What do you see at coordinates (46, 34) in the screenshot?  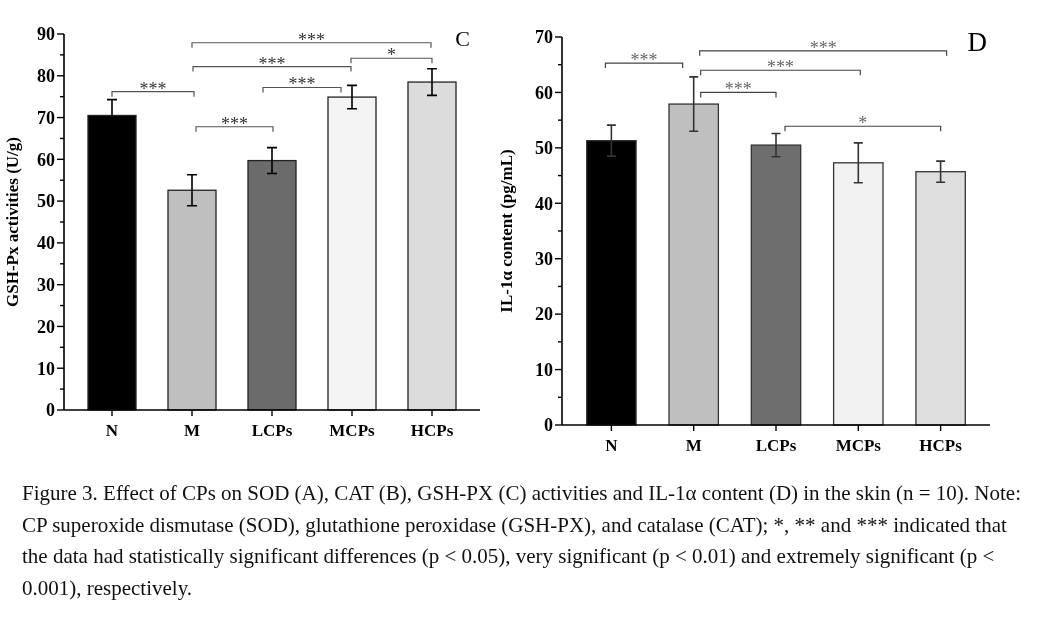 I see `y-tick-label: 90` at bounding box center [46, 34].